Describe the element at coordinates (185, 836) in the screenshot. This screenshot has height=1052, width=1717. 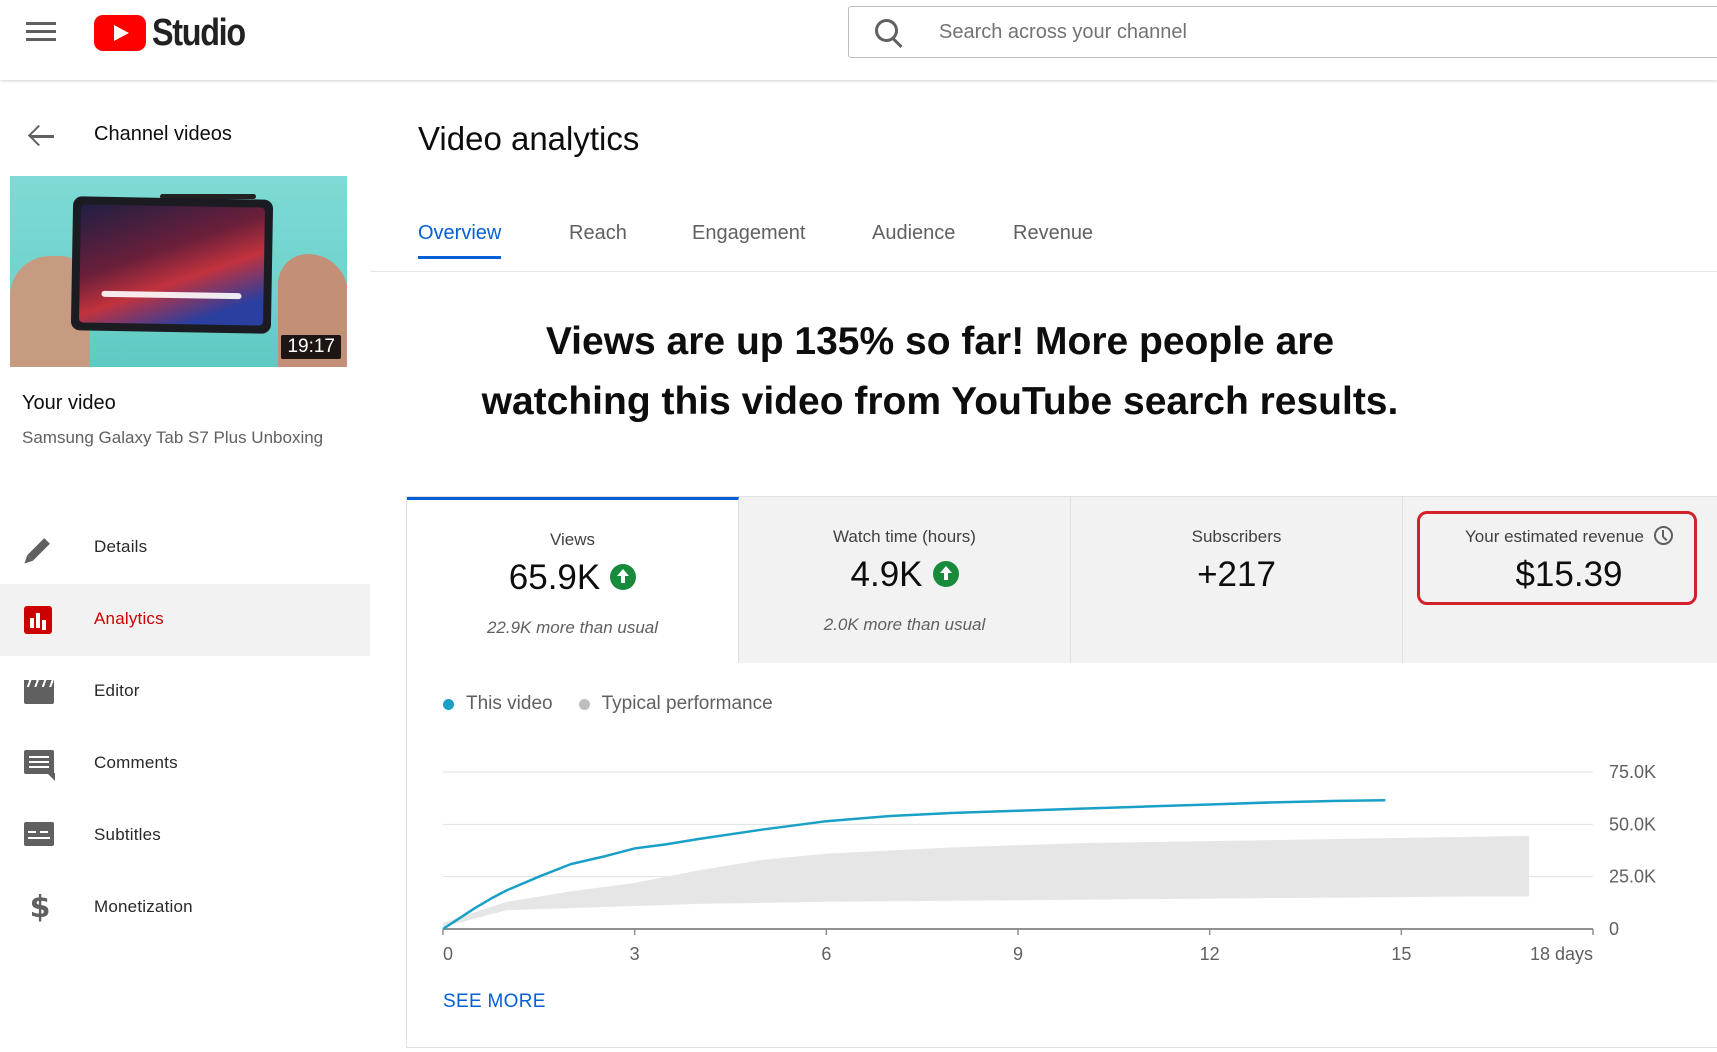
I see `sidebar-item-subtitles: Subtitles` at that location.